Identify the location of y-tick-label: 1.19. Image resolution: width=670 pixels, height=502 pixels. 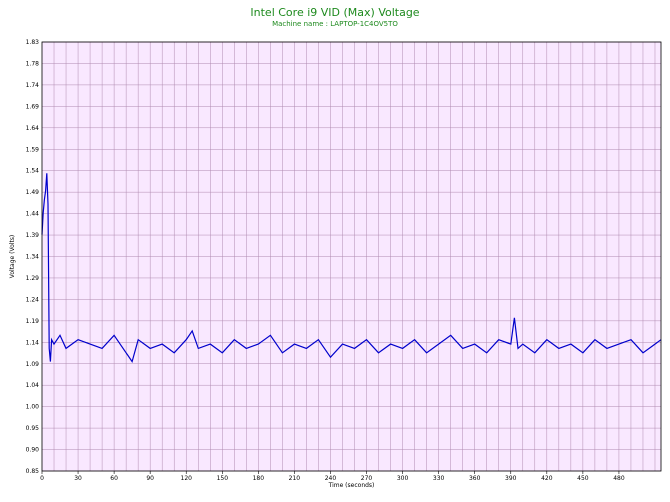
(33, 321).